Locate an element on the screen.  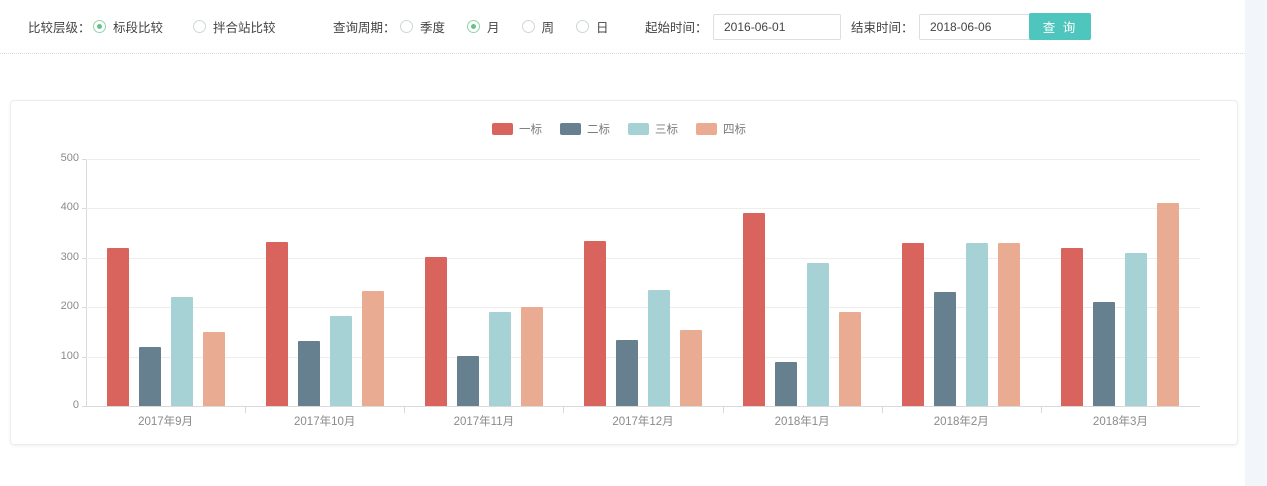
x-axis-tick-label: 2017年12月 is located at coordinates (643, 422).